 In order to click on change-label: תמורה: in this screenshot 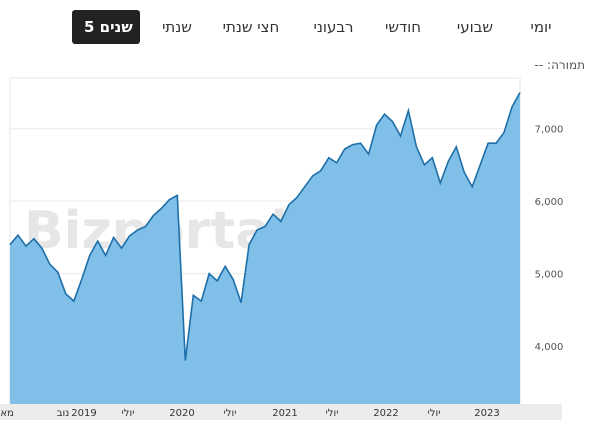, I will do `click(566, 65)`.